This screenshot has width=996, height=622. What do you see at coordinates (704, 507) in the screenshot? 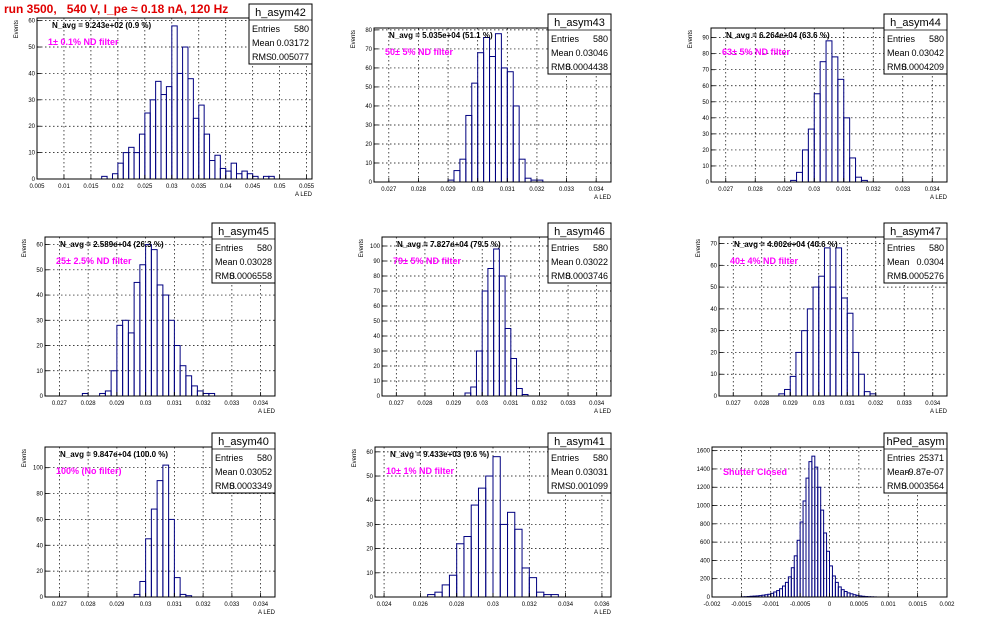
I see `y-tick-label: 1000` at bounding box center [704, 507].